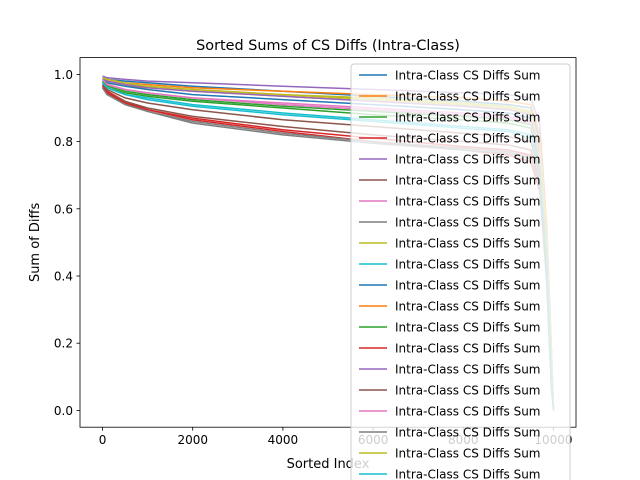 The height and width of the screenshot is (480, 640). I want to click on y-tick-label: 0.2, so click(63, 344).